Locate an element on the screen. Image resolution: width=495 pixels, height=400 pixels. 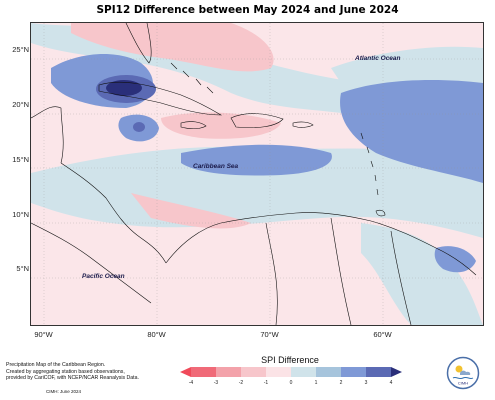
colorbar-tick-label: 2 is located at coordinates (341, 383).